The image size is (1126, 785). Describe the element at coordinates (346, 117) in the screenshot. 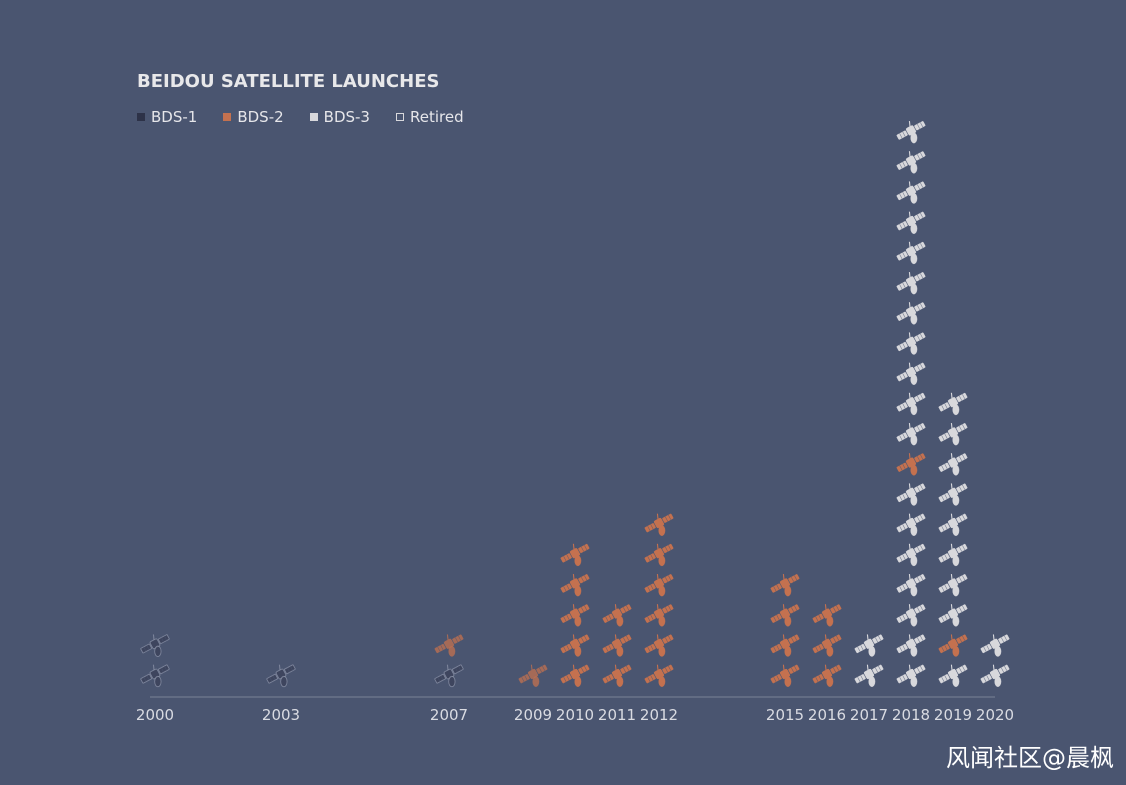

I see `legend-label-bds3: BDS-3` at that location.